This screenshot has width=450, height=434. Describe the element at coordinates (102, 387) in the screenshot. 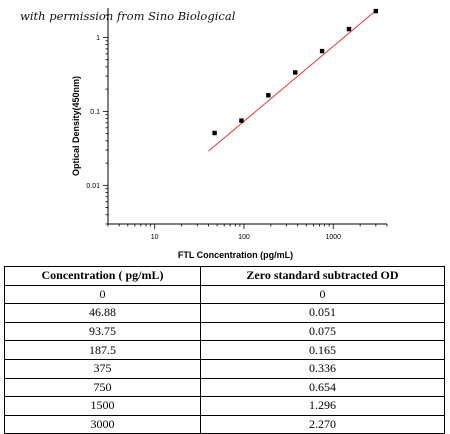

I see `concentration-cell: 750` at that location.